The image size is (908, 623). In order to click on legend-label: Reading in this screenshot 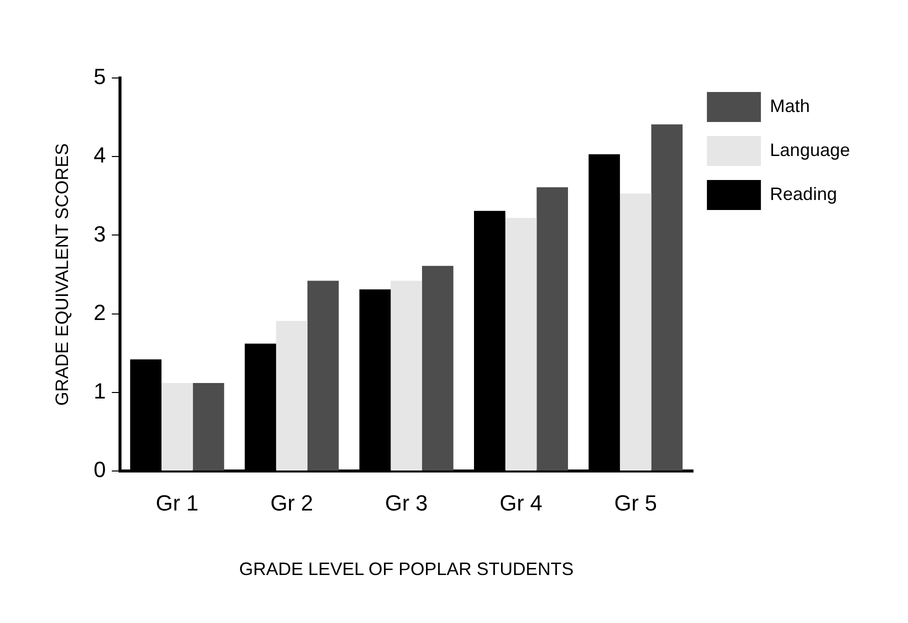, I will do `click(803, 194)`.